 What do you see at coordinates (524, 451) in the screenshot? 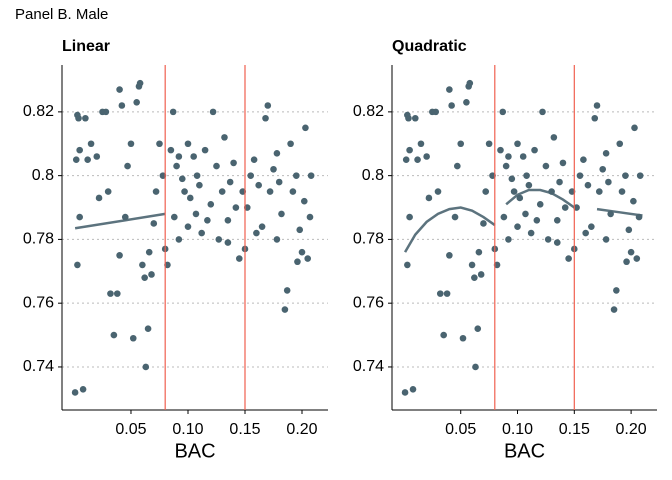
I see `x-axis-label: BAC` at bounding box center [524, 451].